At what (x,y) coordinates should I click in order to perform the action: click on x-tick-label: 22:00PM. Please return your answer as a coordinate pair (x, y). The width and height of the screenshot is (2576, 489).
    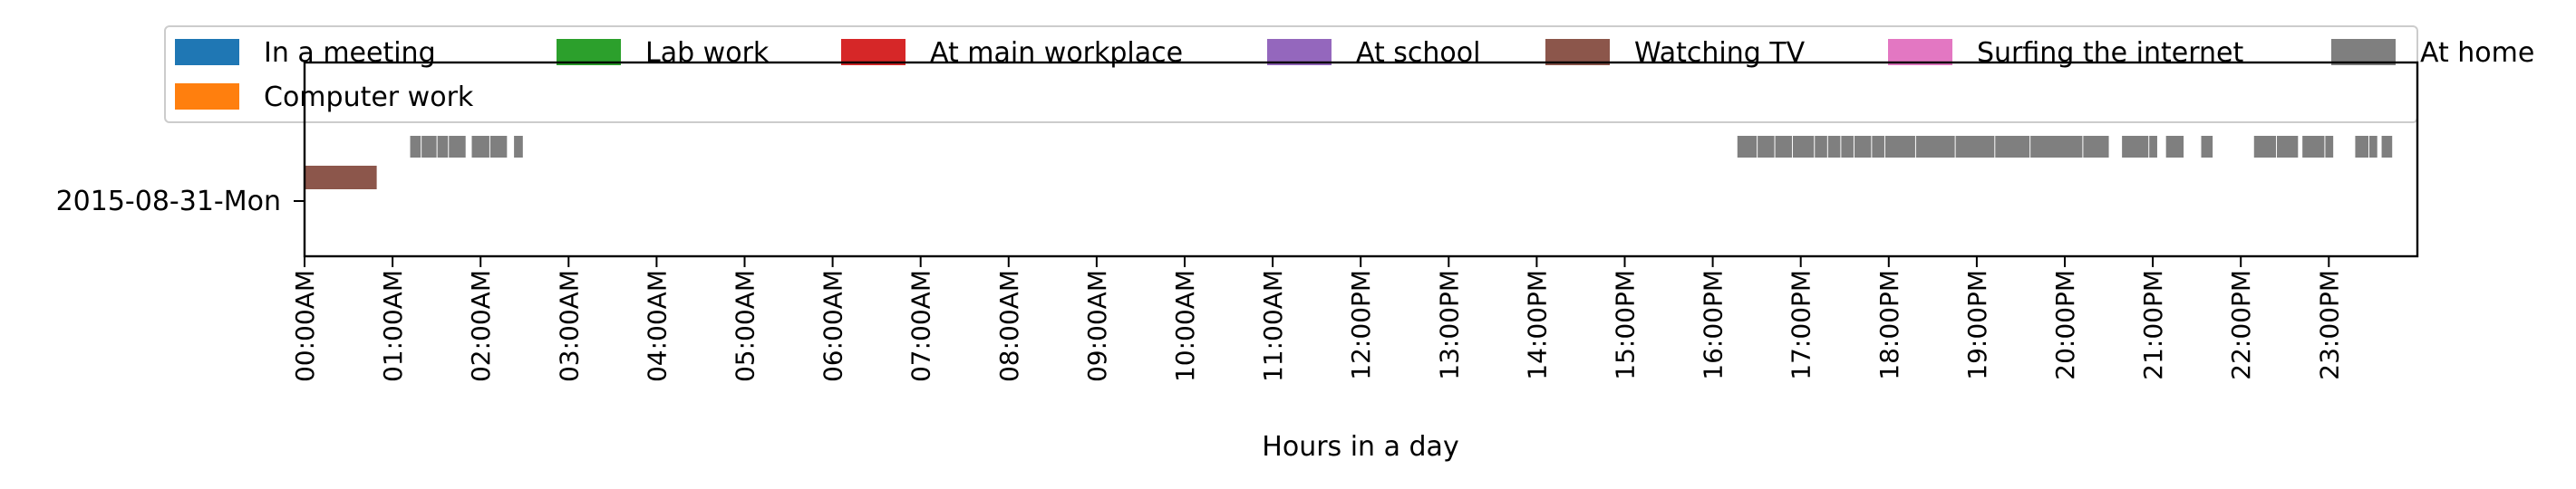
    Looking at the image, I should click on (2241, 325).